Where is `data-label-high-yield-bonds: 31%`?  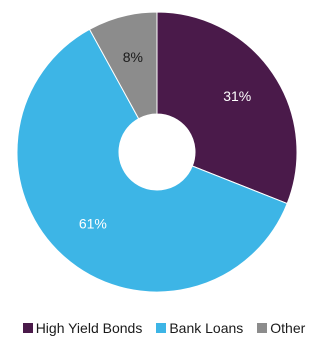
data-label-high-yield-bonds: 31% is located at coordinates (237, 96).